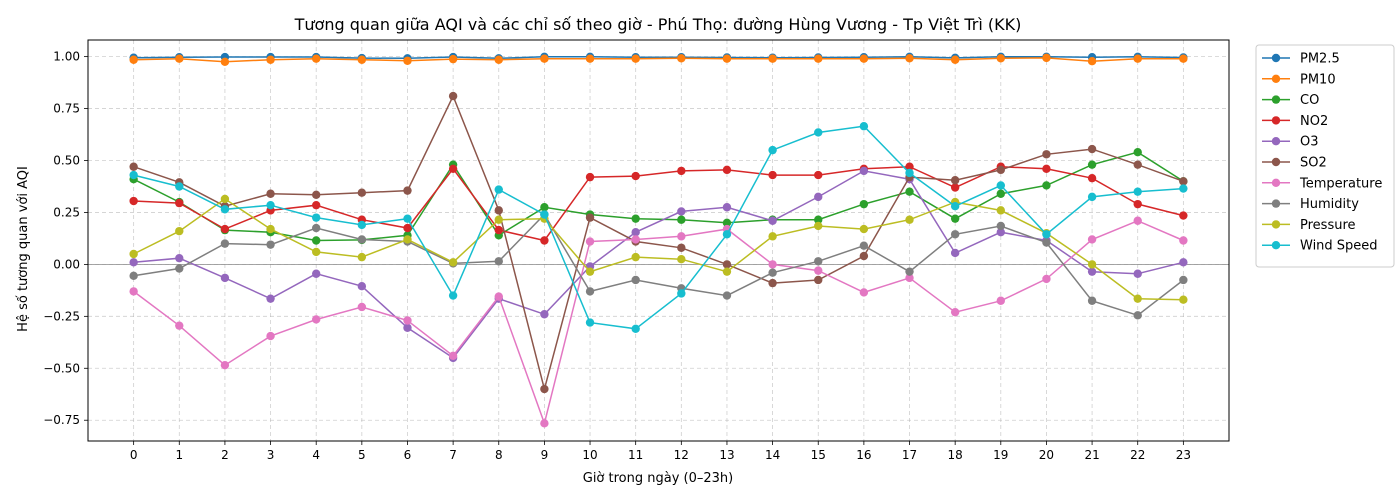 Image resolution: width=1400 pixels, height=504 pixels. Describe the element at coordinates (1320, 246) in the screenshot. I see `legend-item-wind-speed: Wind Speed` at that location.